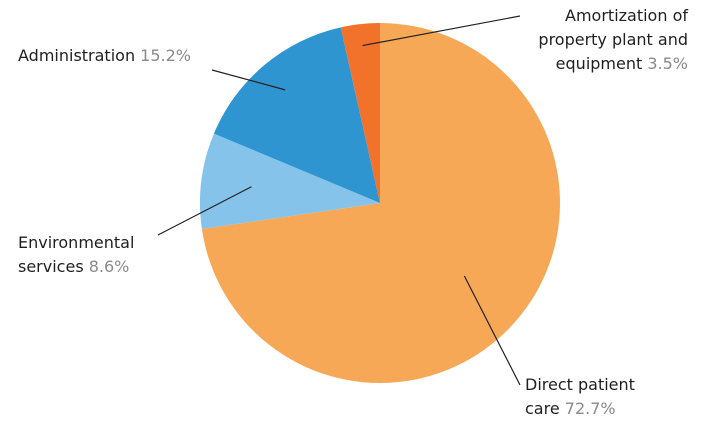 The width and height of the screenshot is (707, 423). Describe the element at coordinates (53, 266) in the screenshot. I see `slice-label-text: services` at that location.